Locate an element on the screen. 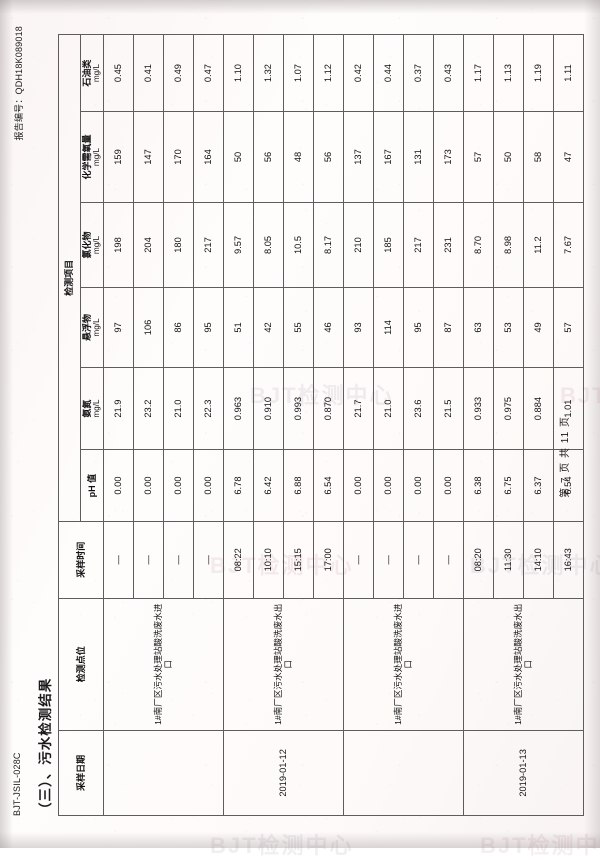 The image size is (600, 860). cell-oil: 0.37 is located at coordinates (418, 73).